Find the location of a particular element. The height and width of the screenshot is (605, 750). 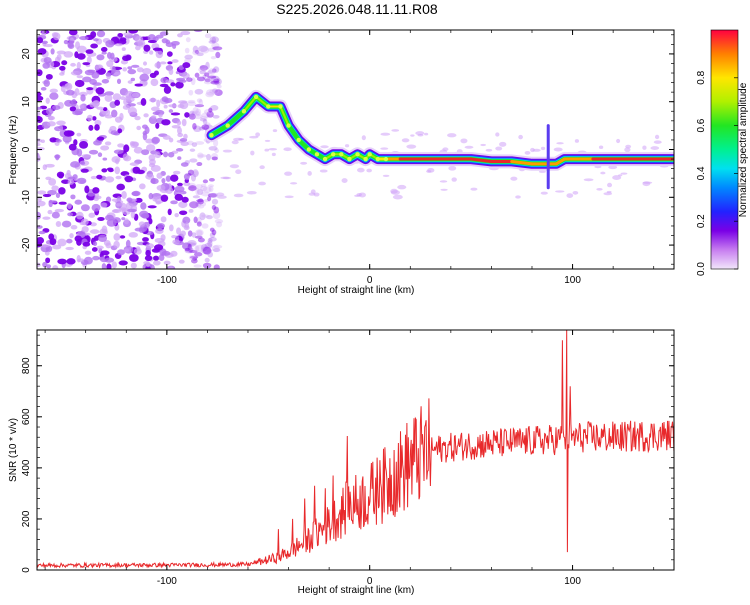

colorbar-gradient is located at coordinates (724, 149).